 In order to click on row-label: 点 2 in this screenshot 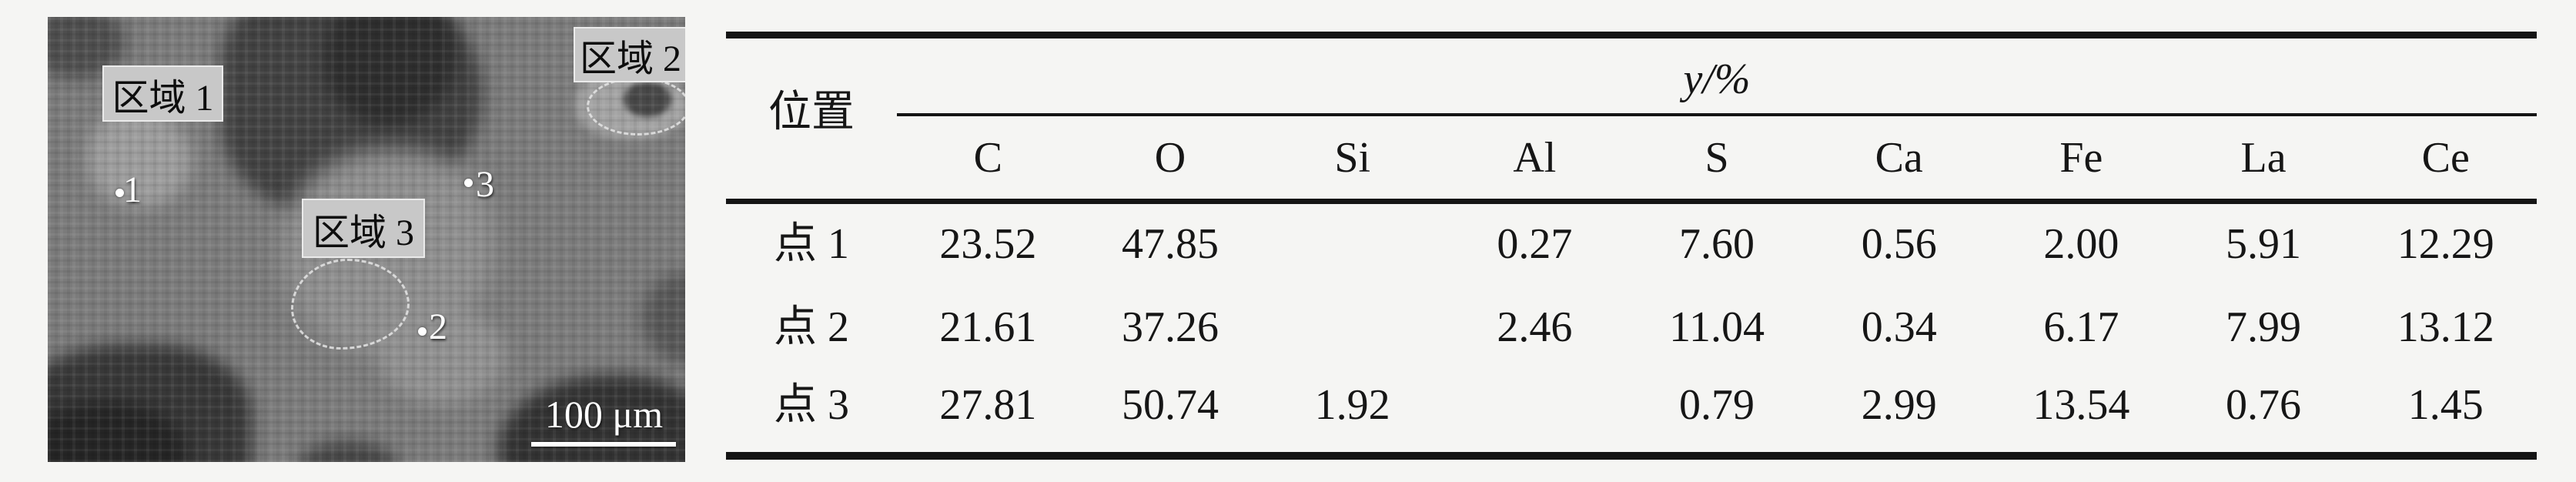, I will do `click(811, 327)`.